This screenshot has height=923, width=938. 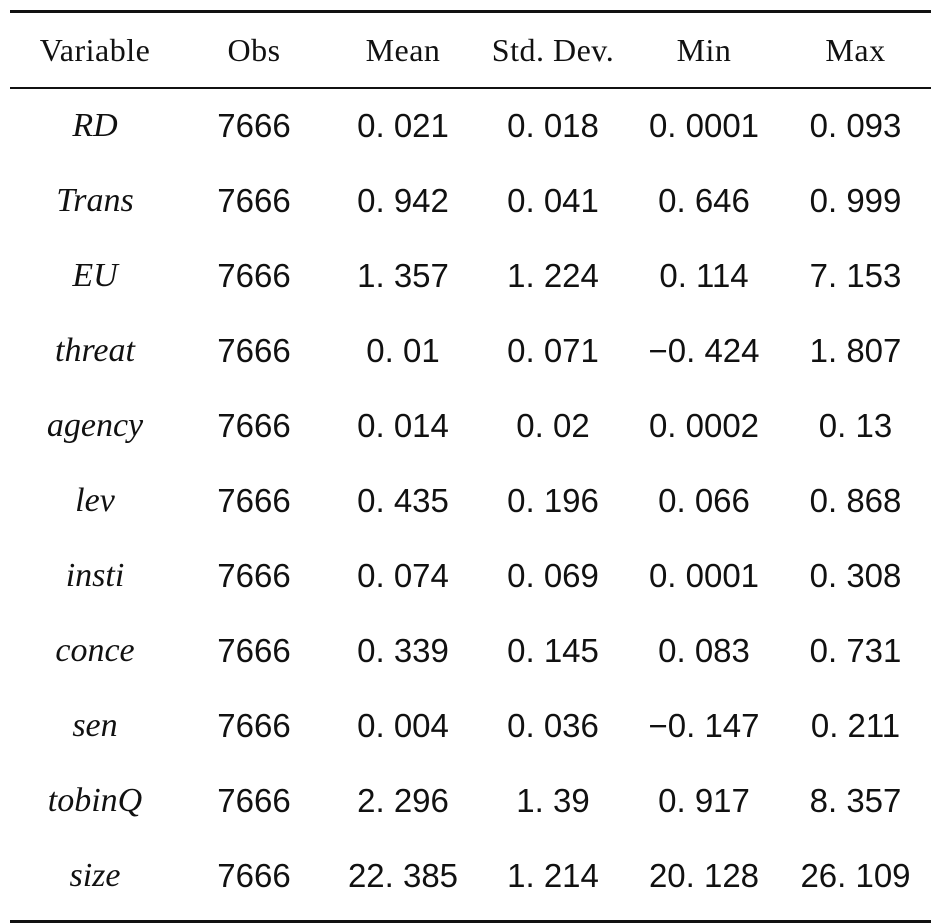 I want to click on table-row: insti 7666 0. 074 0. 069 0. 0001 0. 308, so click(x=470, y=576).